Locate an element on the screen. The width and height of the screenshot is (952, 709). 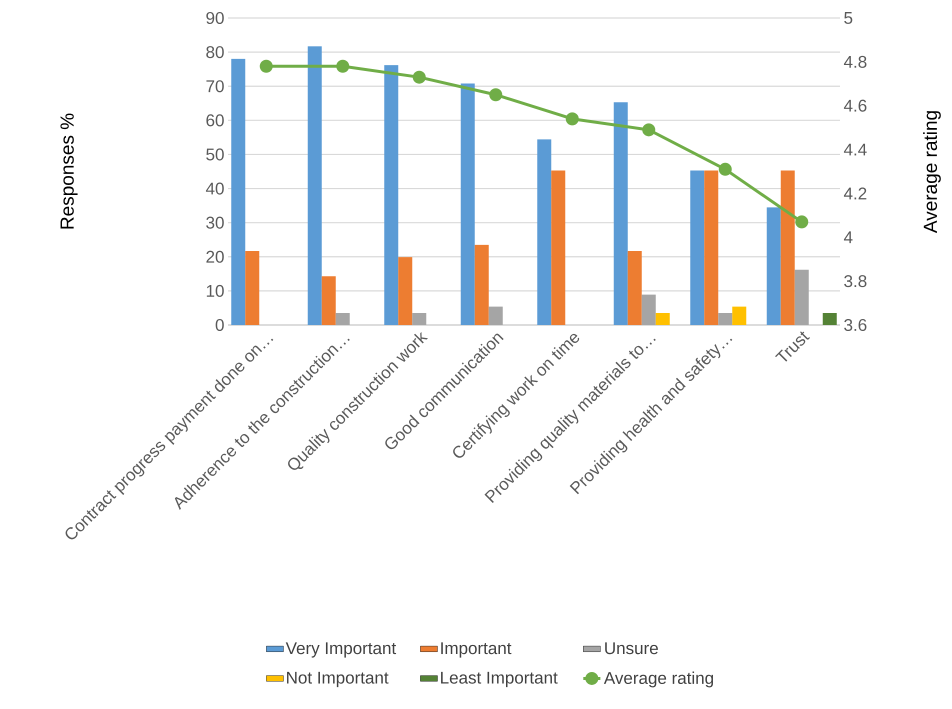
y2-tick-label: 4.8 is located at coordinates (855, 62).